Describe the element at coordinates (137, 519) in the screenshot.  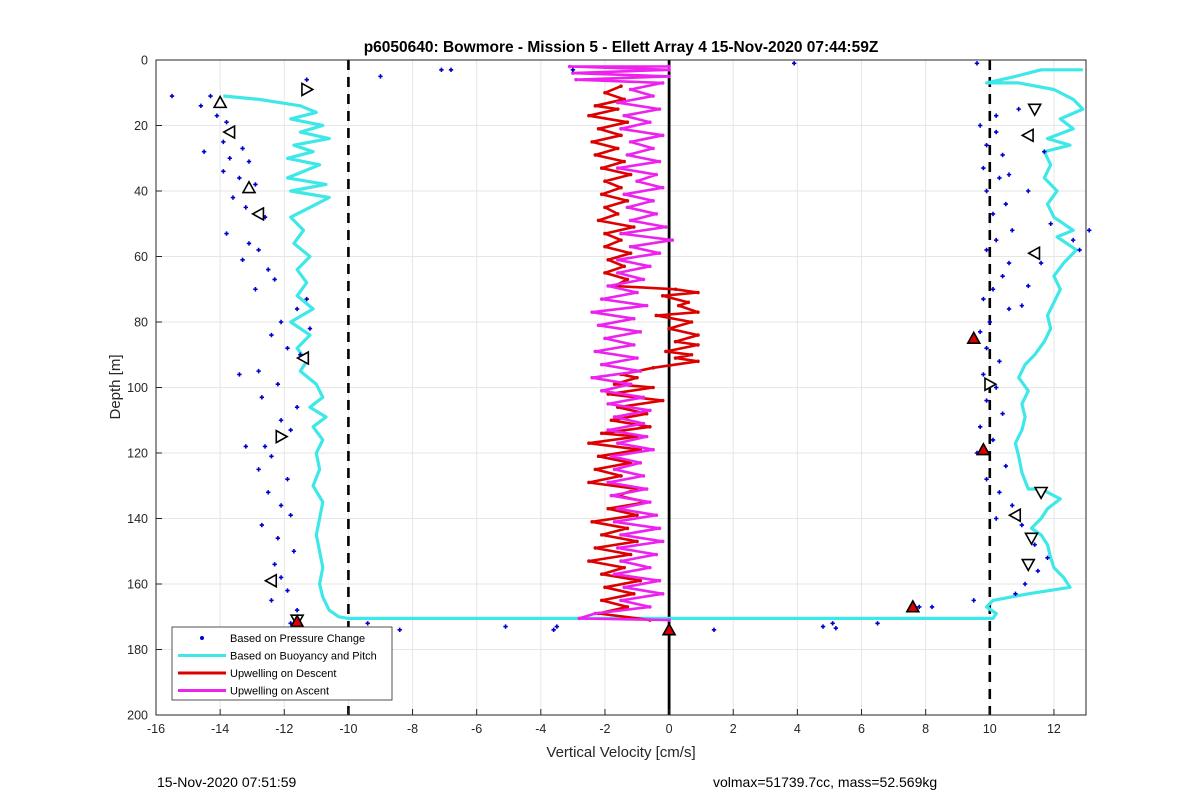
I see `y-tick-label: 140` at that location.